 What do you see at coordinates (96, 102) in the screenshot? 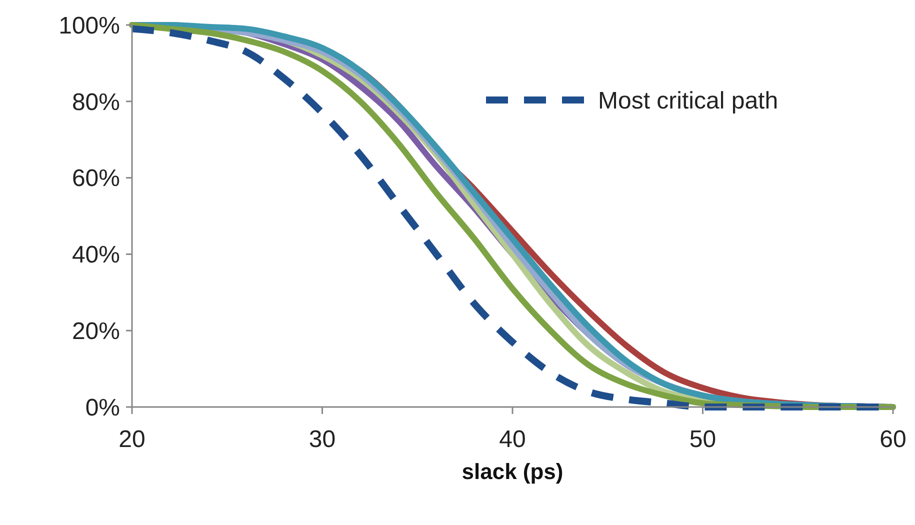
I see `y-tick-label: 80%` at bounding box center [96, 102].